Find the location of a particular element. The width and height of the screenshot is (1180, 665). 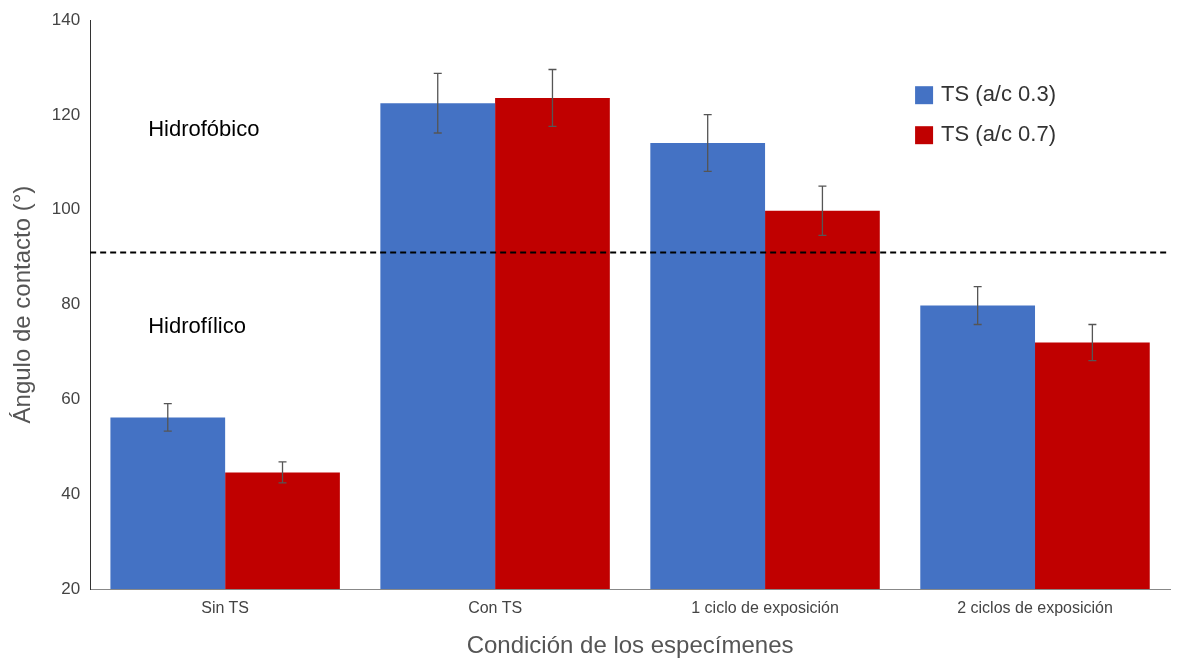

y-tick-label: 20 is located at coordinates (71, 588).